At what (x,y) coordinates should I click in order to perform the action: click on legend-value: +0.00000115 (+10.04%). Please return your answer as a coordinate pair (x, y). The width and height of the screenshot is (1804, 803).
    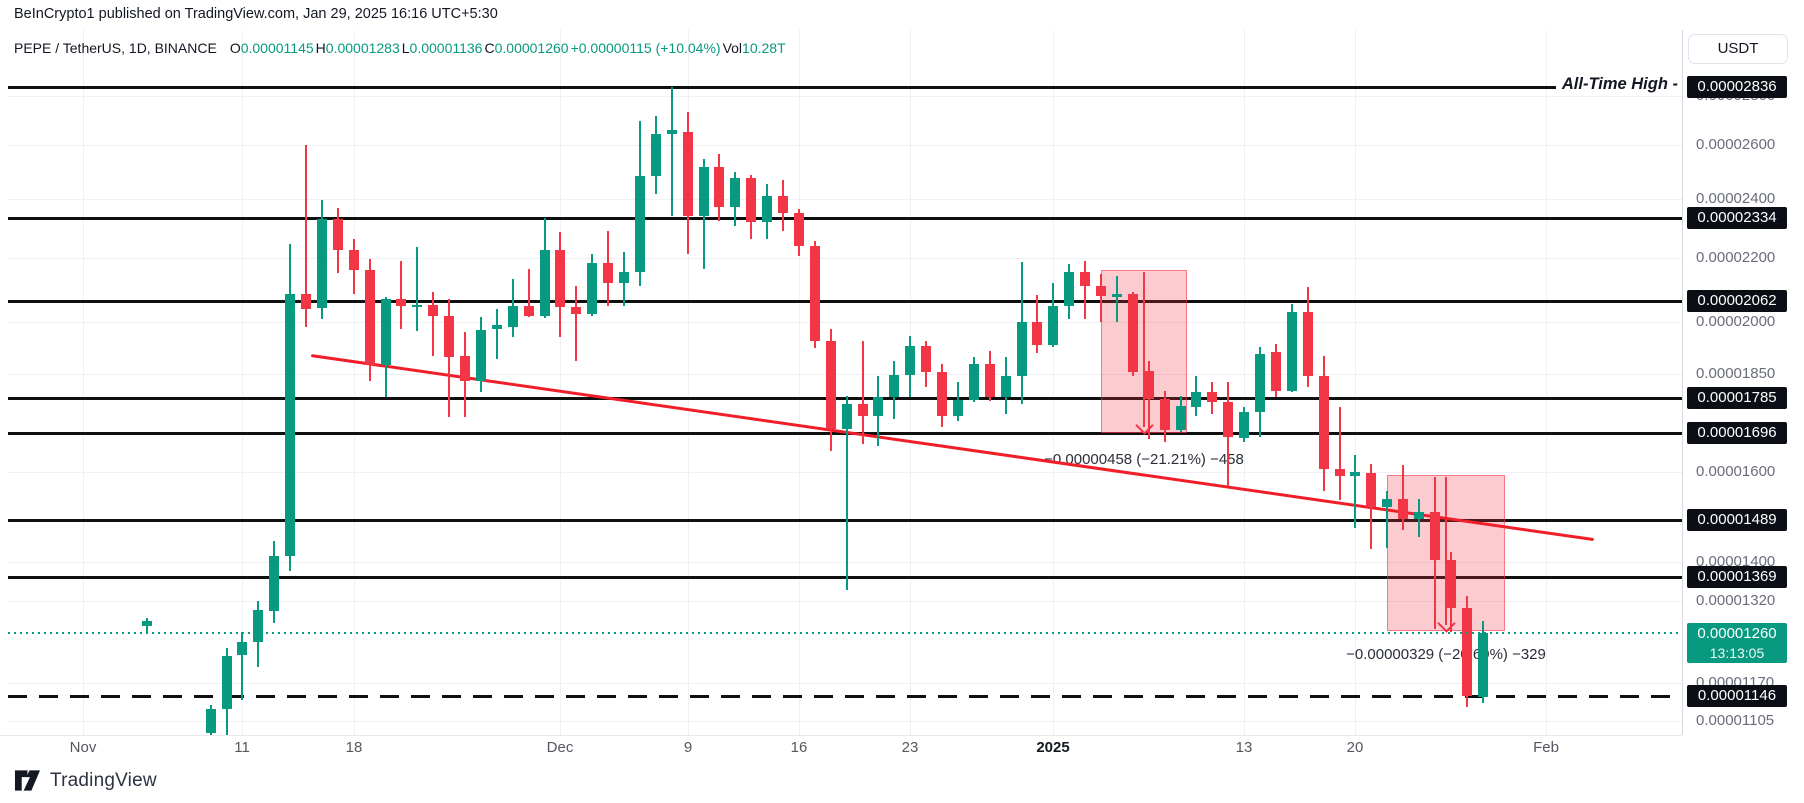
    Looking at the image, I should click on (645, 48).